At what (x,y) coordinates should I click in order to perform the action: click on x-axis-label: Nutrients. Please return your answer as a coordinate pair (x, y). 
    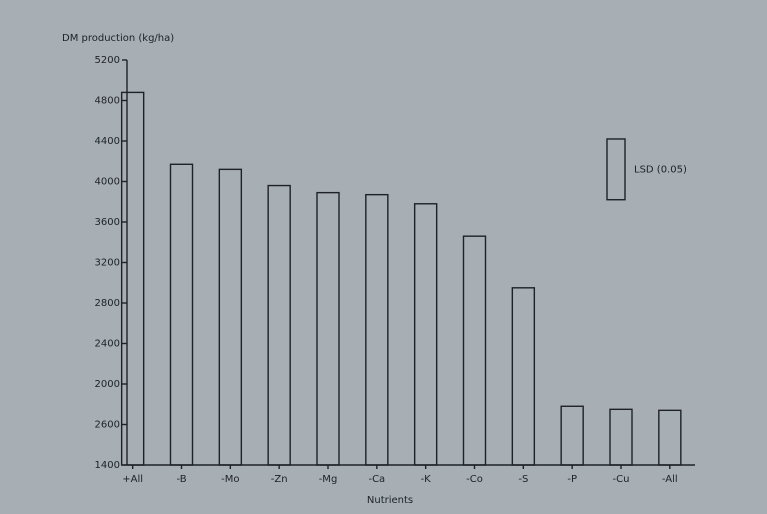
    Looking at the image, I should click on (390, 500).